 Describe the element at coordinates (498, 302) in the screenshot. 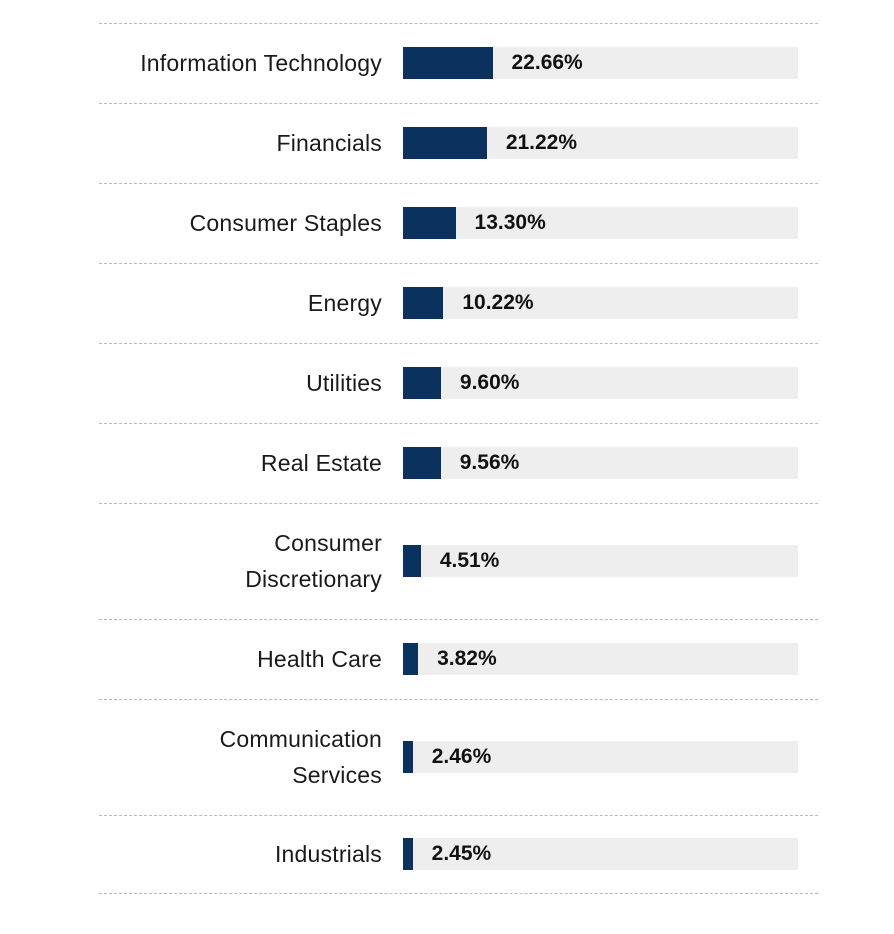

I see `value-label: 10.22%` at that location.